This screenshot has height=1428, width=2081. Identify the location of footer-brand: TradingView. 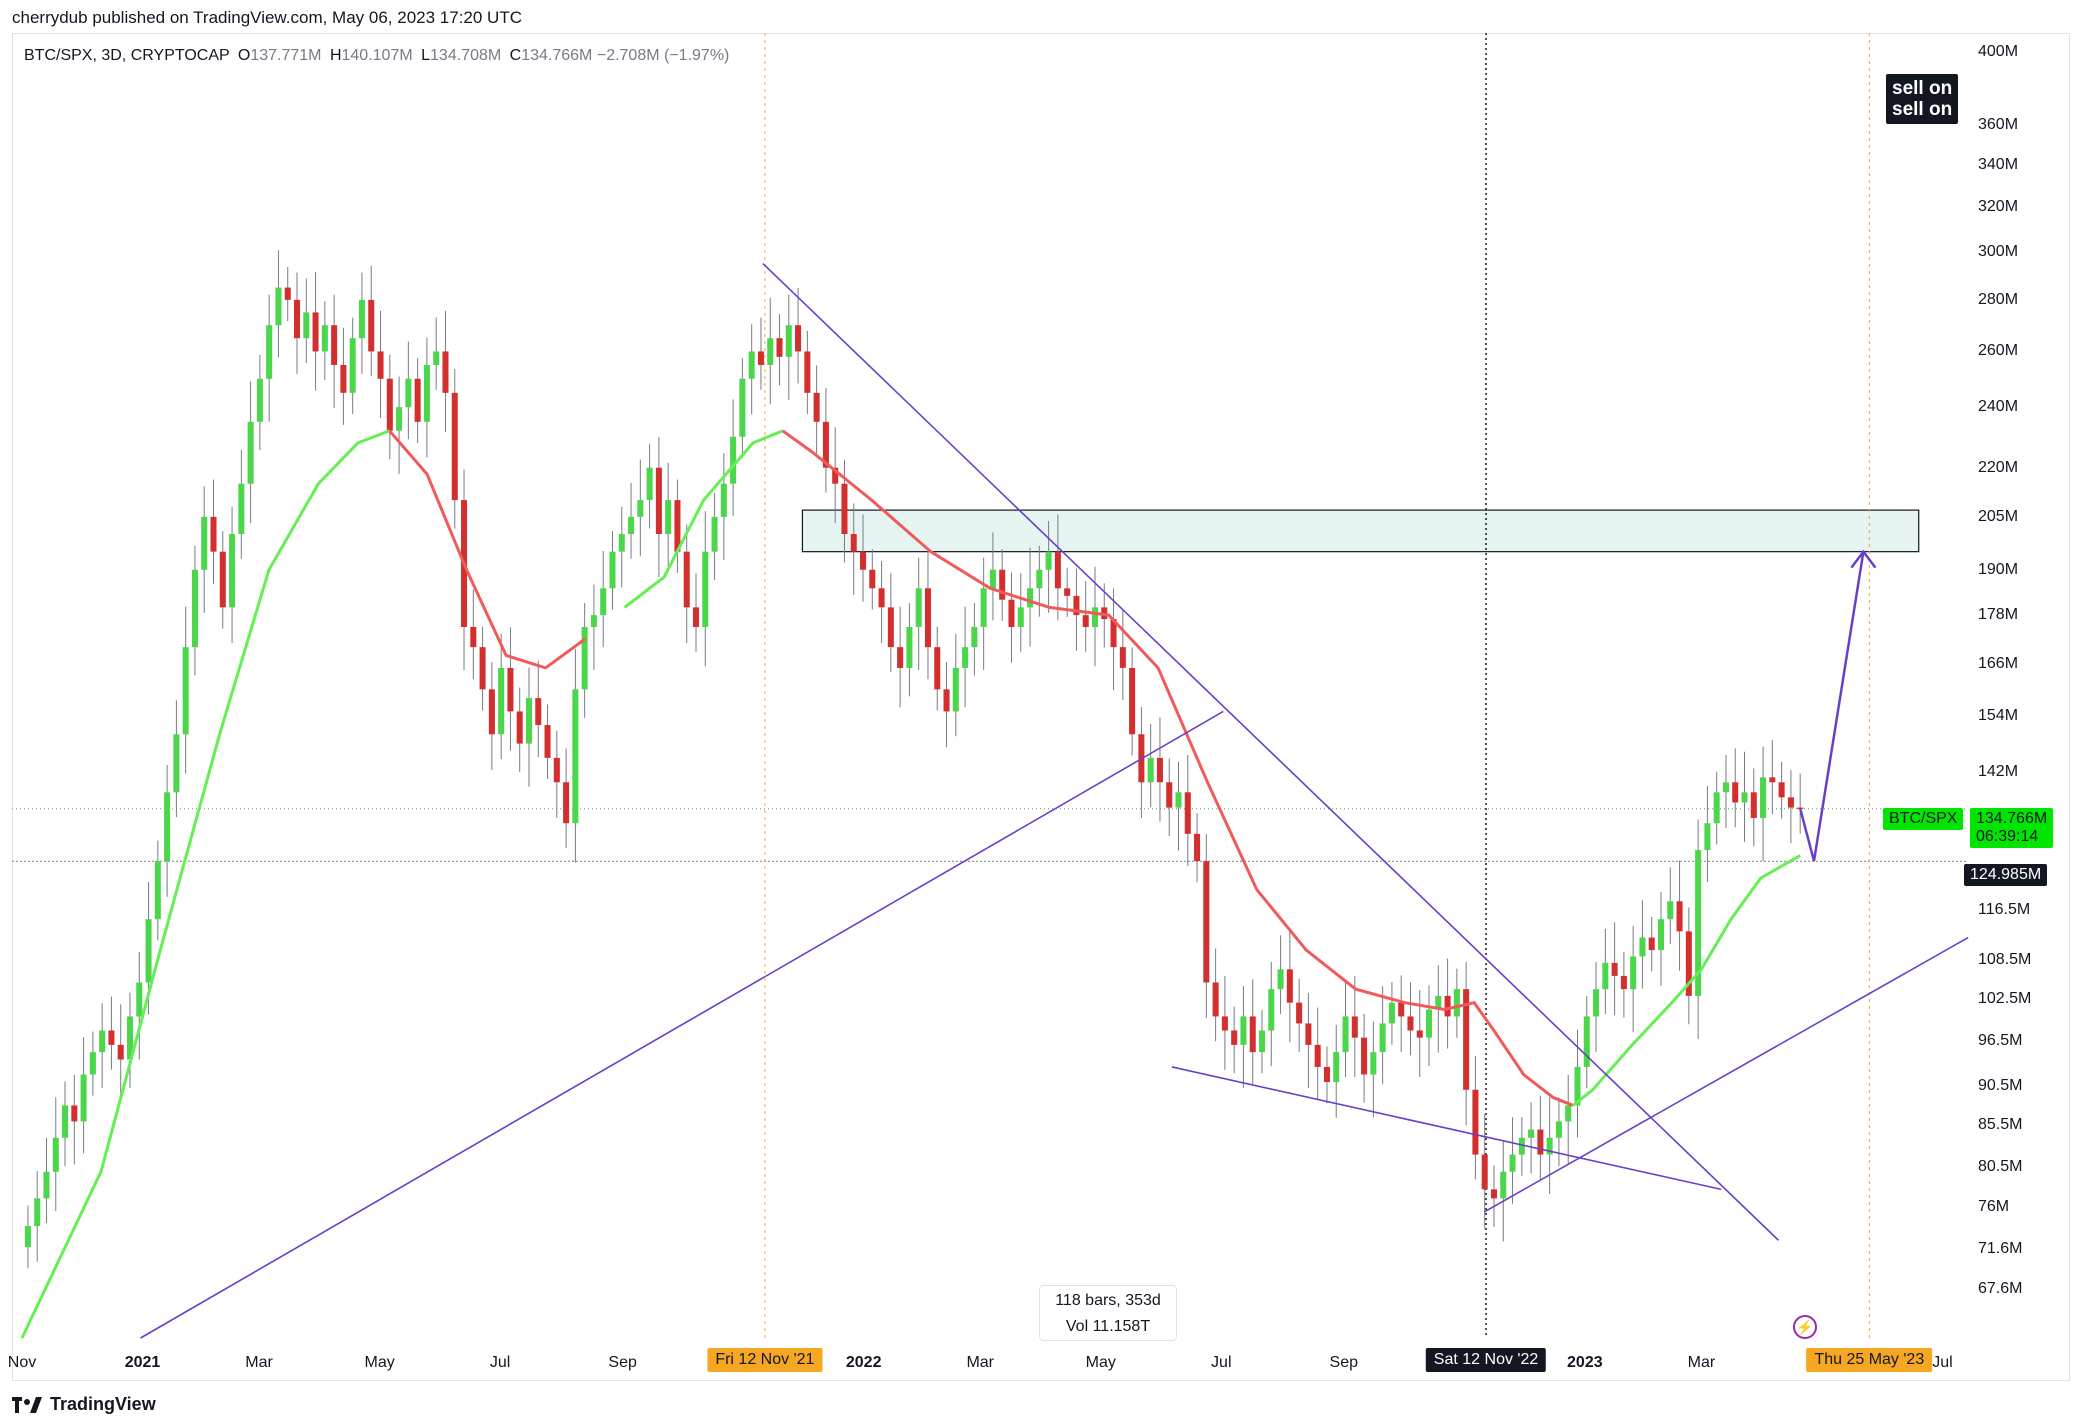
(84, 1404).